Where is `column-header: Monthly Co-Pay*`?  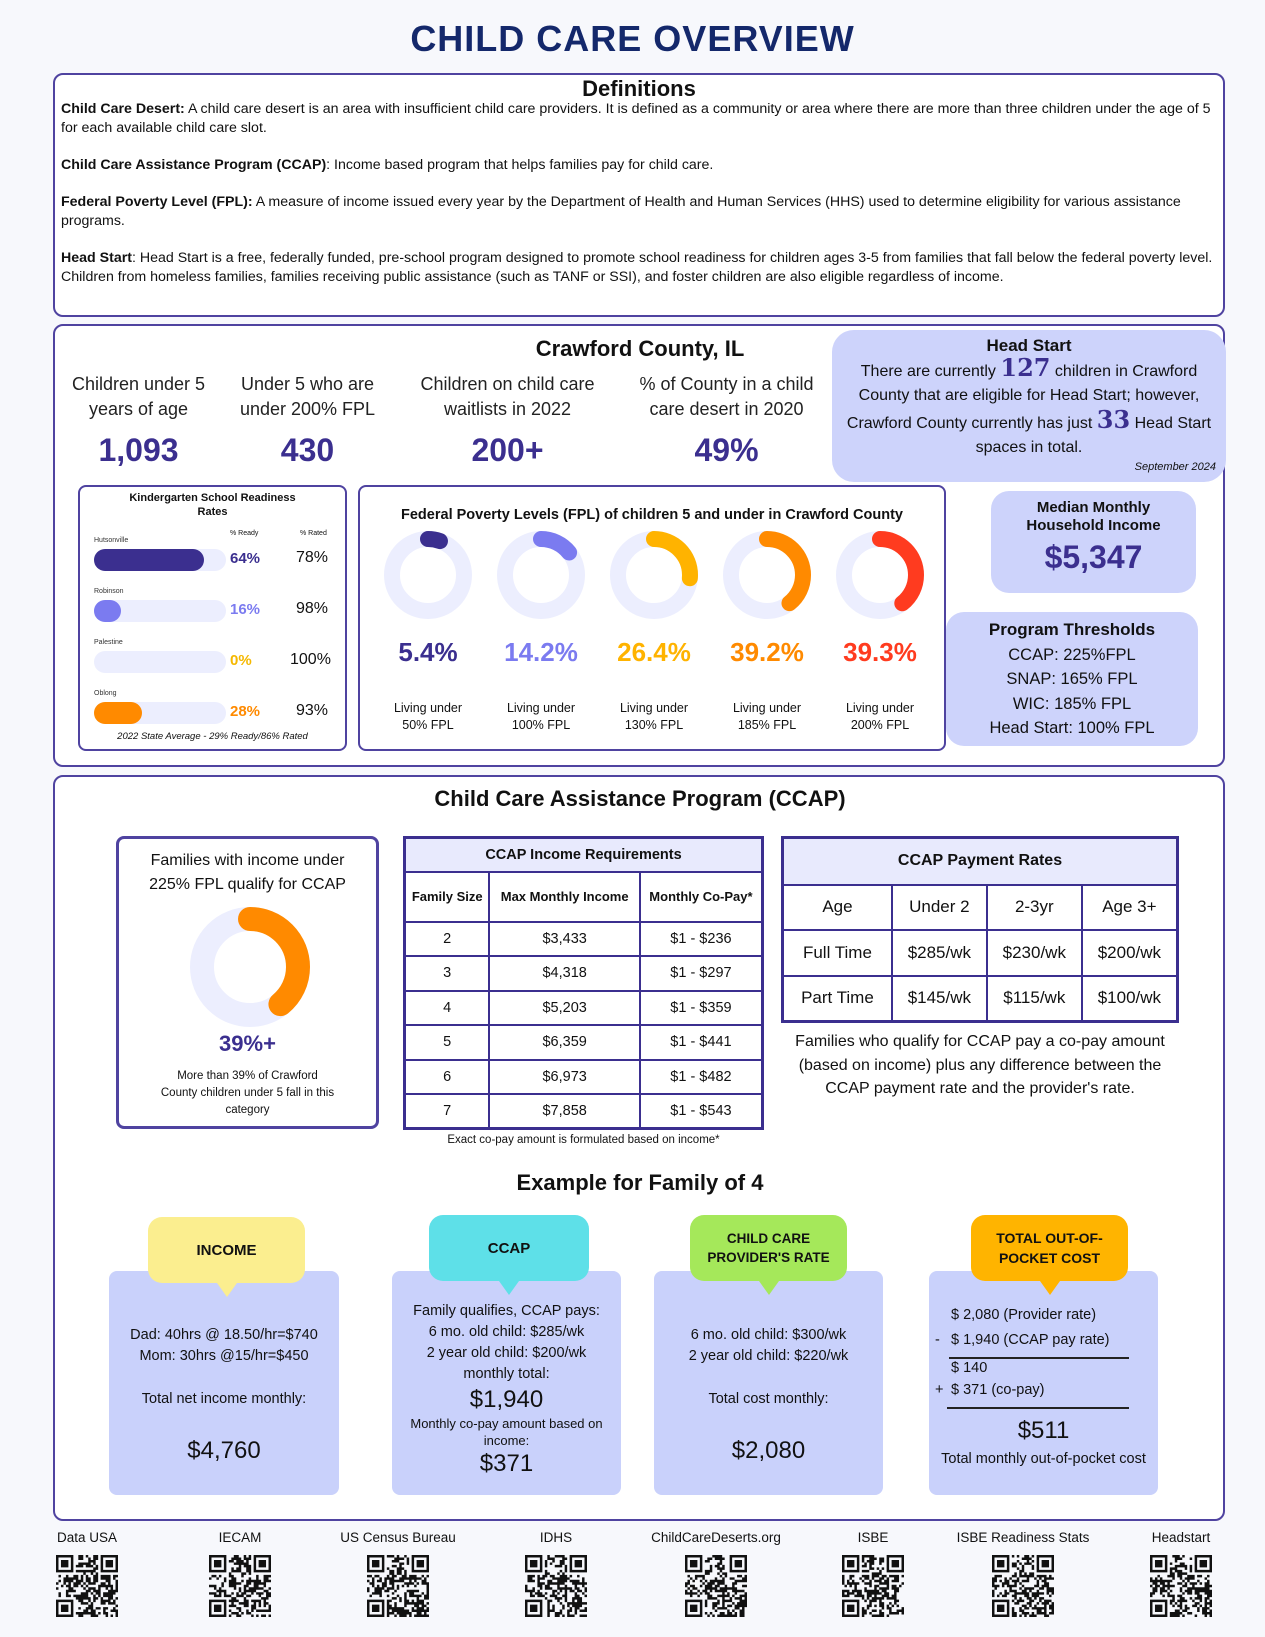
column-header: Monthly Co-Pay* is located at coordinates (701, 896).